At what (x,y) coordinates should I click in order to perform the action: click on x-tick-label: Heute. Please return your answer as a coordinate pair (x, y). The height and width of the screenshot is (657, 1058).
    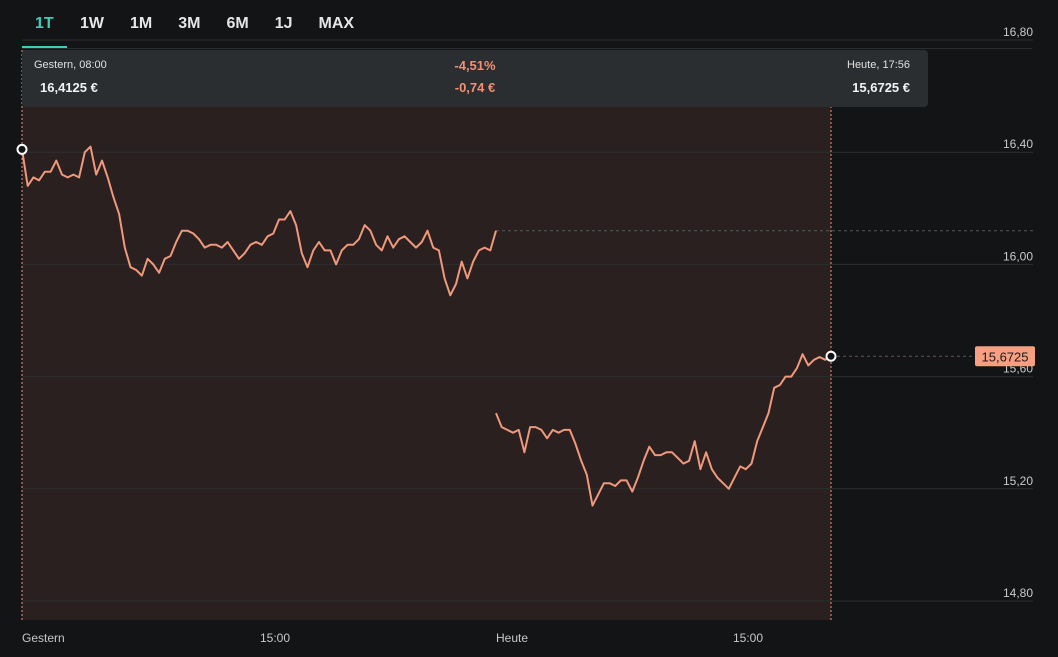
    Looking at the image, I should click on (512, 638).